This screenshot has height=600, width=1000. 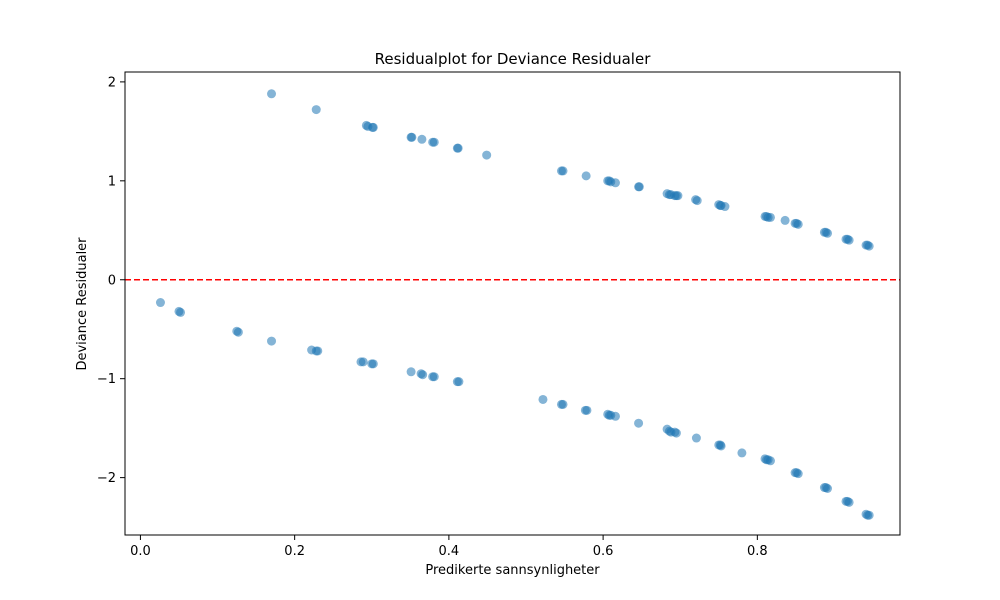 I want to click on y-tick-label: 1, so click(x=112, y=181).